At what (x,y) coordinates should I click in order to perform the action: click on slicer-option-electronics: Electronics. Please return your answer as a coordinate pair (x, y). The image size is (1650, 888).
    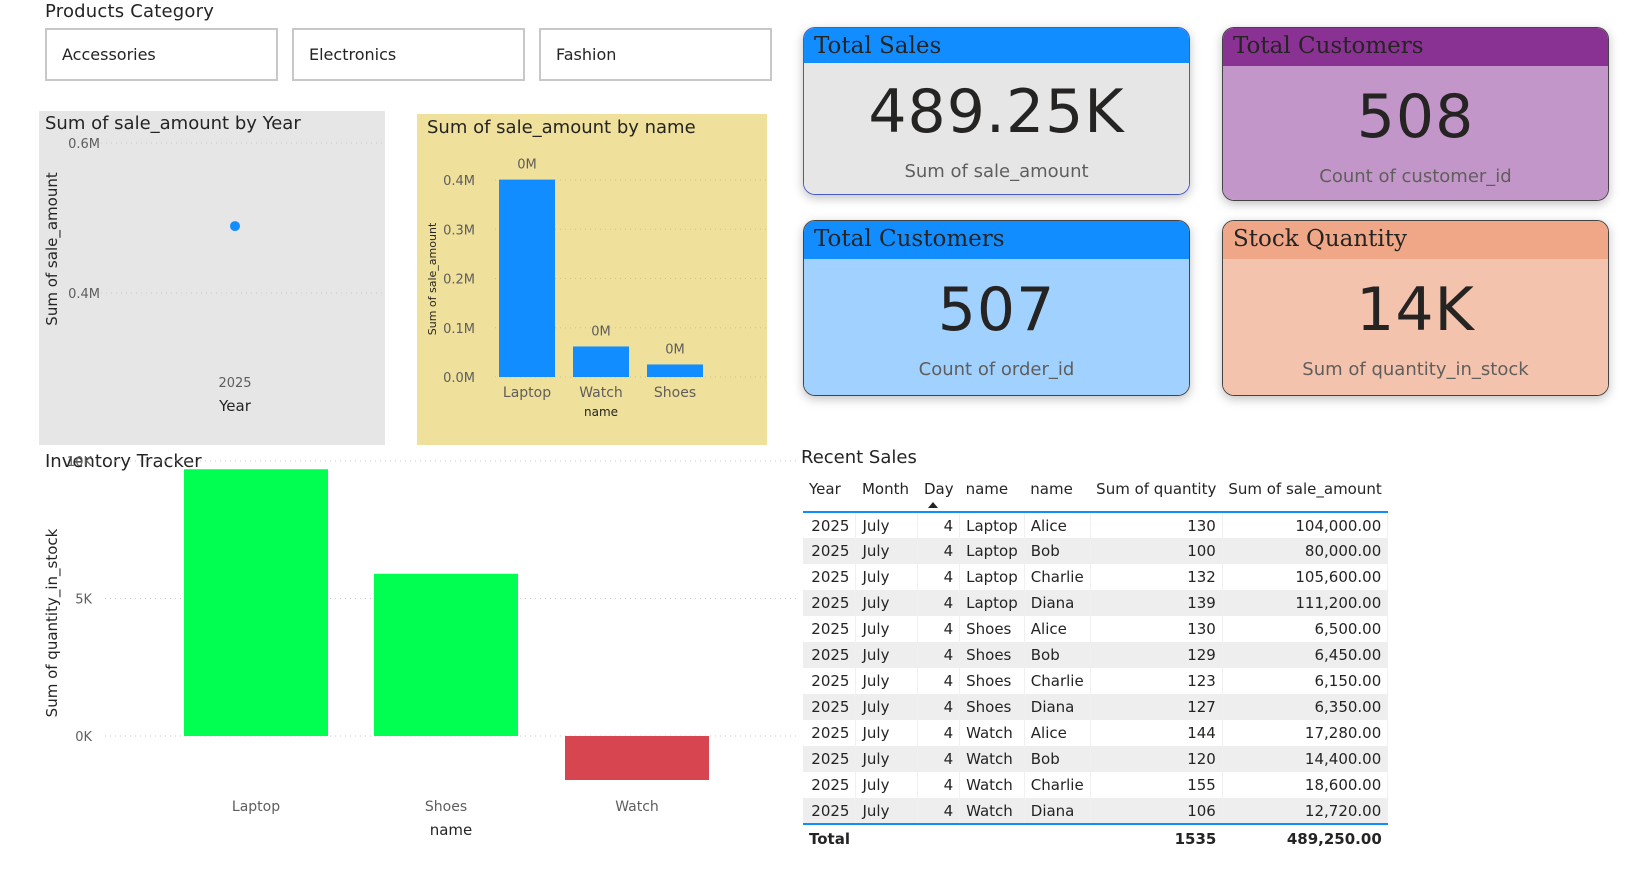
    Looking at the image, I should click on (408, 54).